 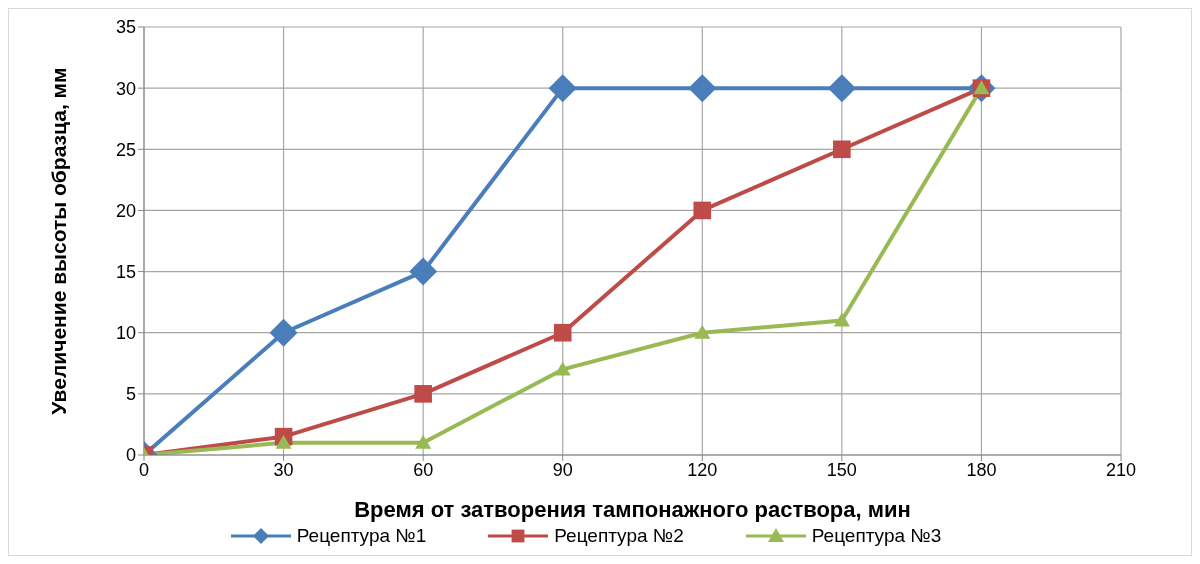 I want to click on x-tick-label: 180, so click(x=981, y=469).